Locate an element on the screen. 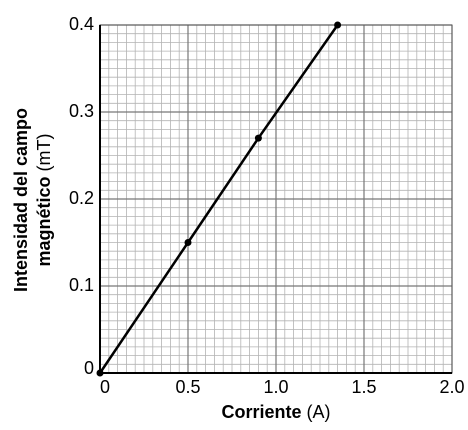 This screenshot has height=430, width=468. y-tick-label: 0.1 is located at coordinates (81, 285).